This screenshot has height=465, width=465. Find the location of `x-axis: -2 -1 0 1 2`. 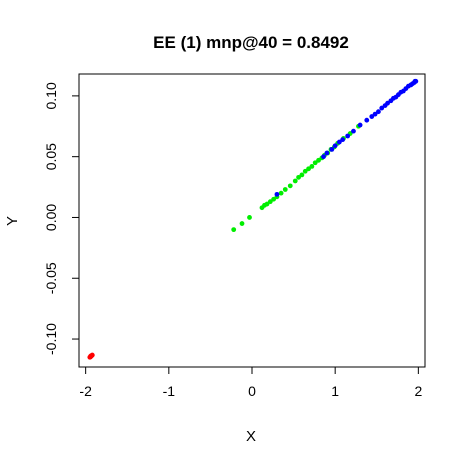

x-axis: -2 -1 0 1 2 is located at coordinates (250, 382).